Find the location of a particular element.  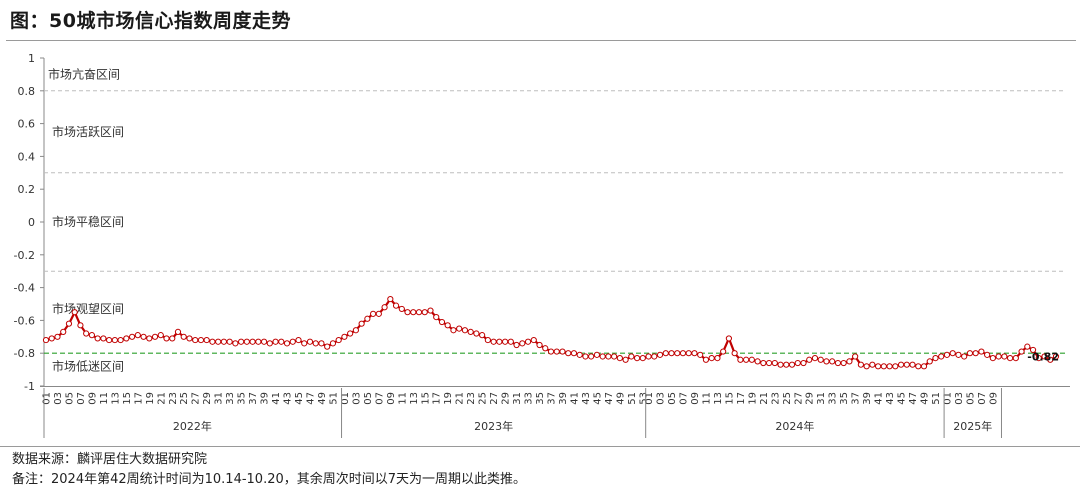

x-tick-label: 49 is located at coordinates (620, 398).